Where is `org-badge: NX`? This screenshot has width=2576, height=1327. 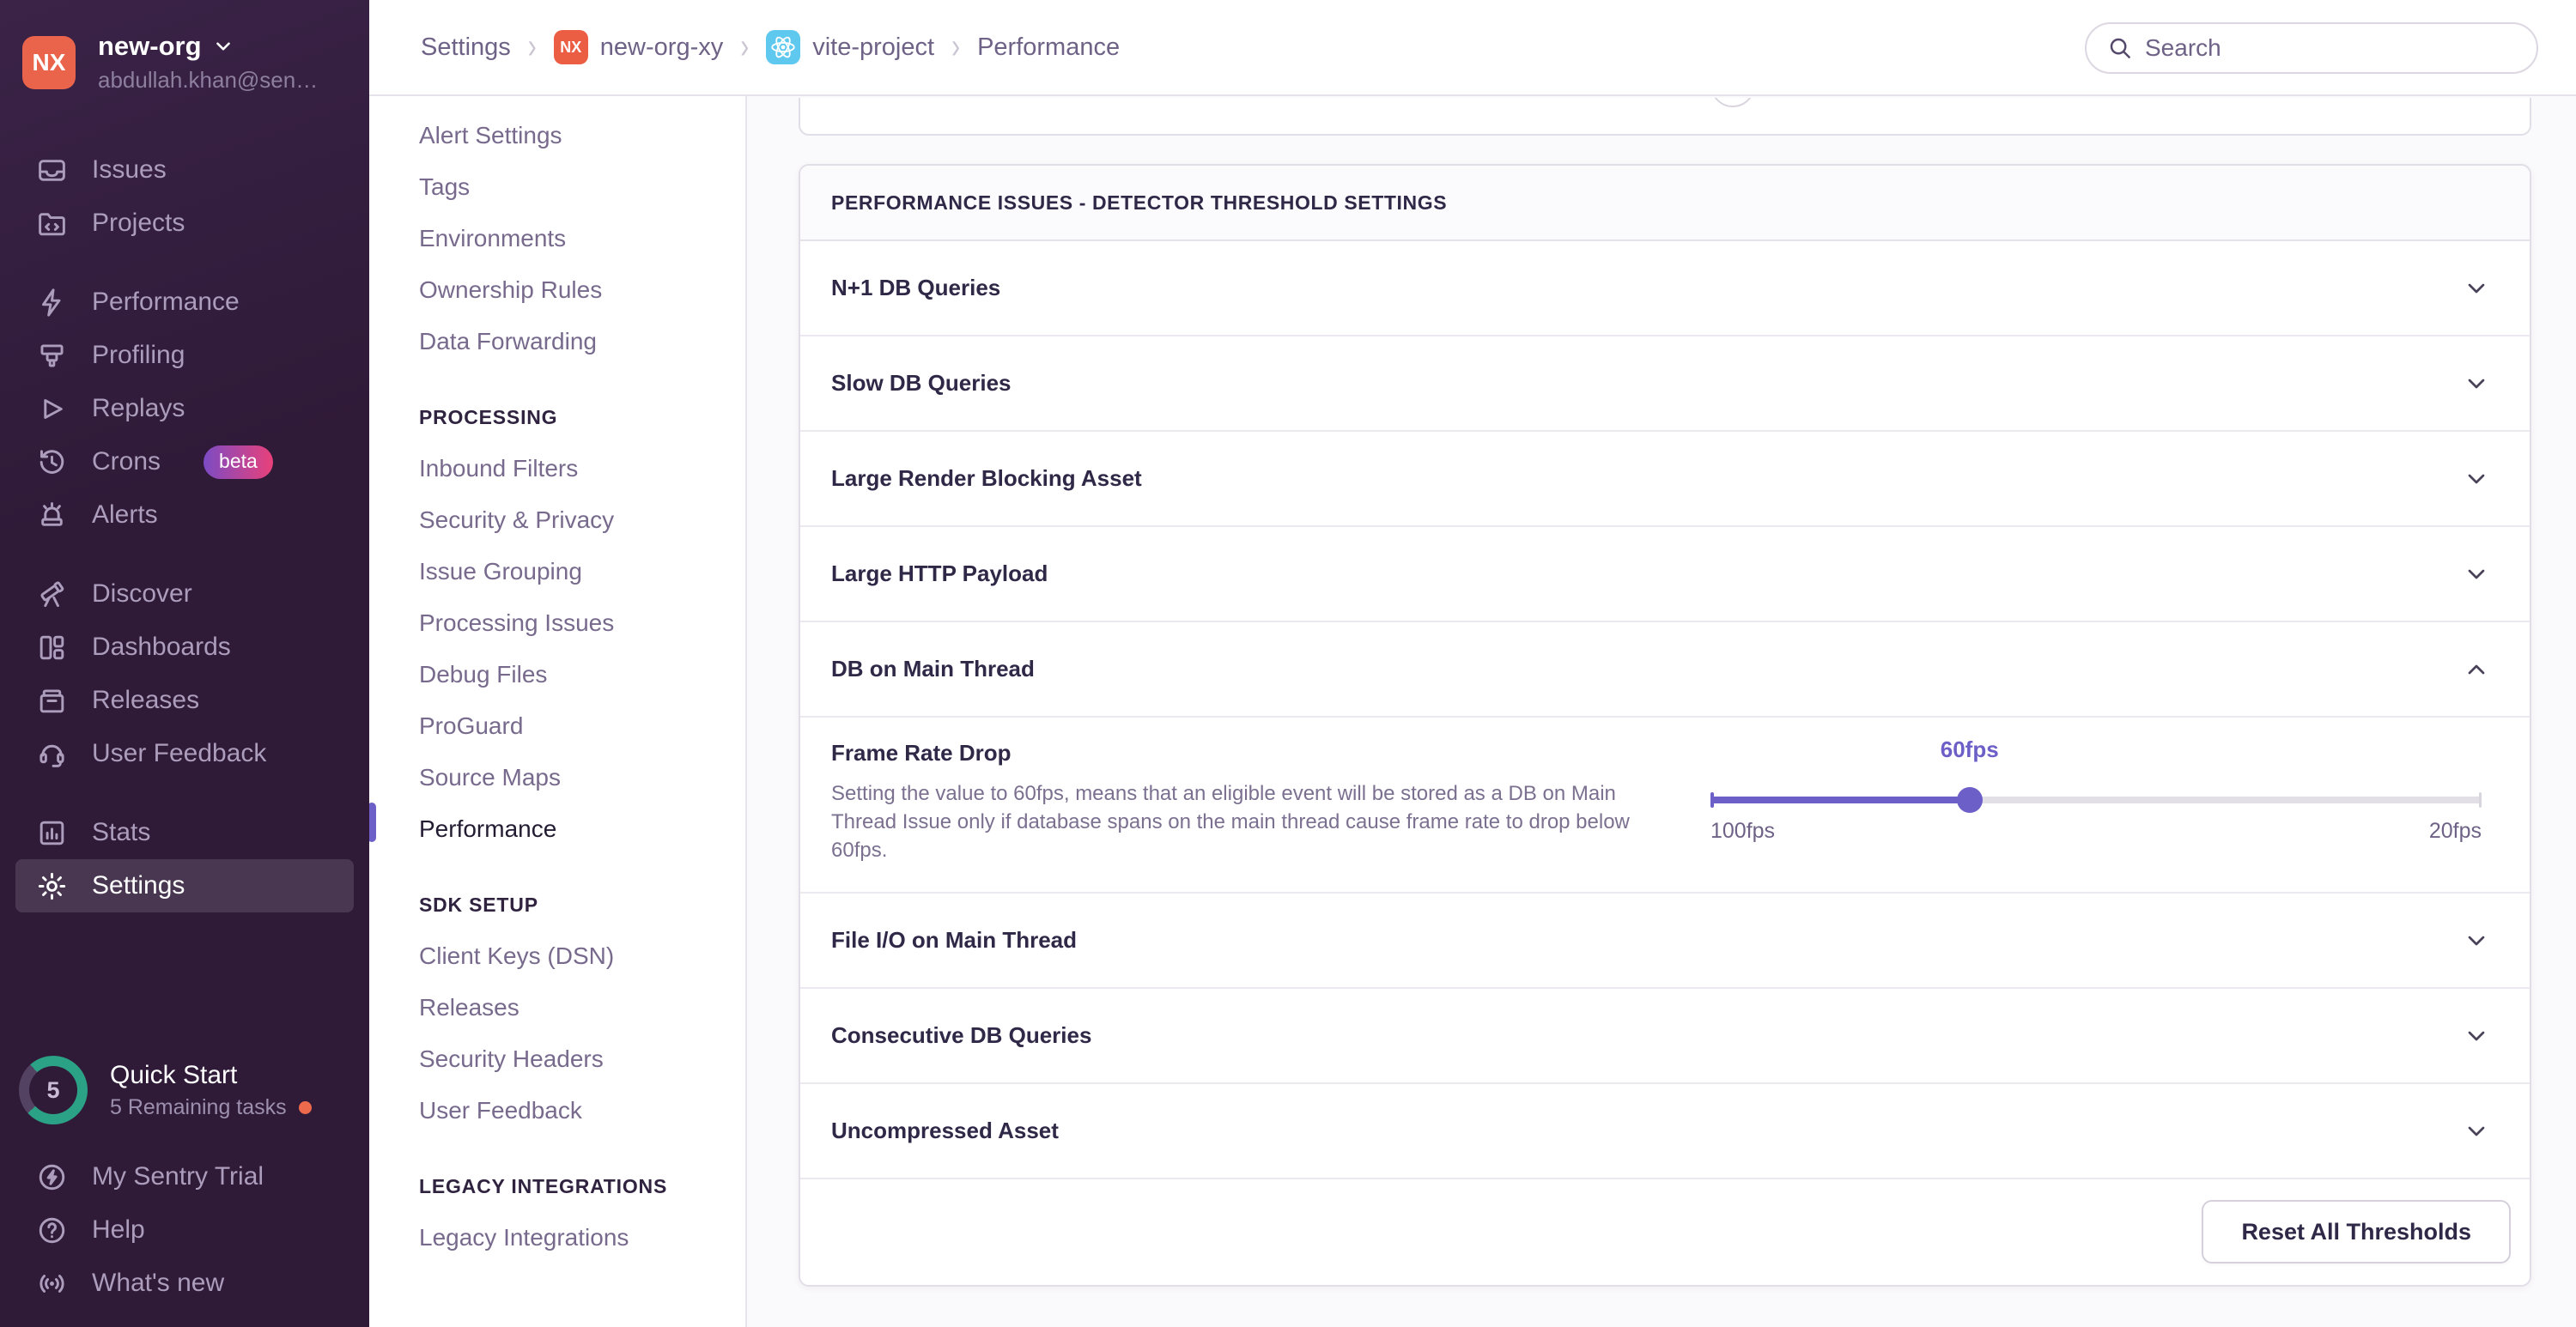
org-badge: NX is located at coordinates (570, 47).